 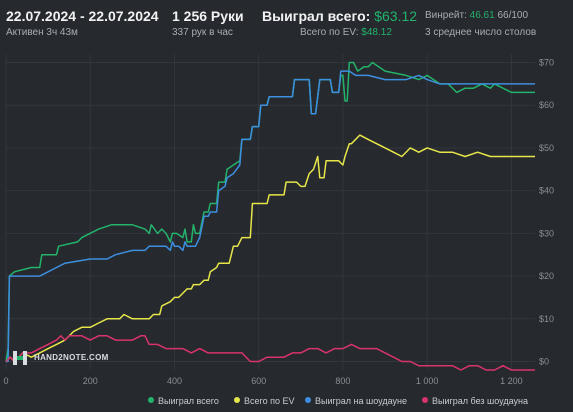 I want to click on legend-item-non-showdown: Выиграл без шоудауна, so click(x=475, y=401).